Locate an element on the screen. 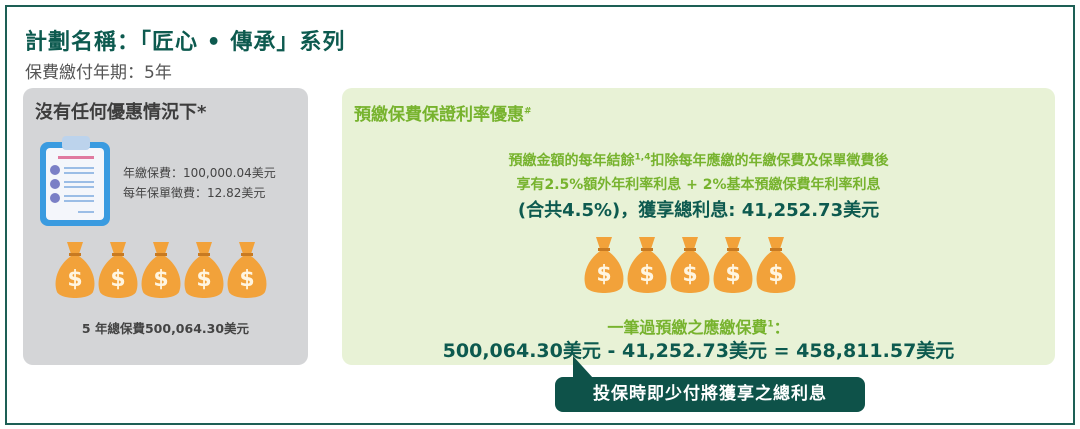 The height and width of the screenshot is (429, 1080). callout-badge: 投保時即少付將獲享之總利息 is located at coordinates (710, 394).